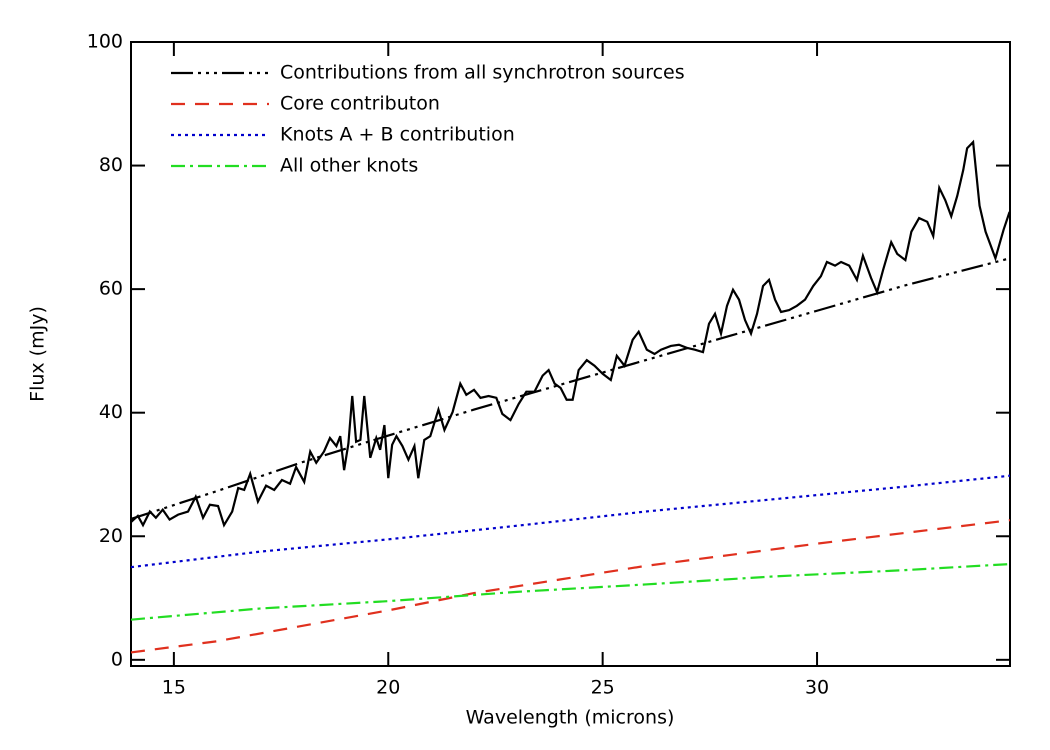 The height and width of the screenshot is (750, 1050). I want to click on legend-label: All other knots, so click(349, 166).